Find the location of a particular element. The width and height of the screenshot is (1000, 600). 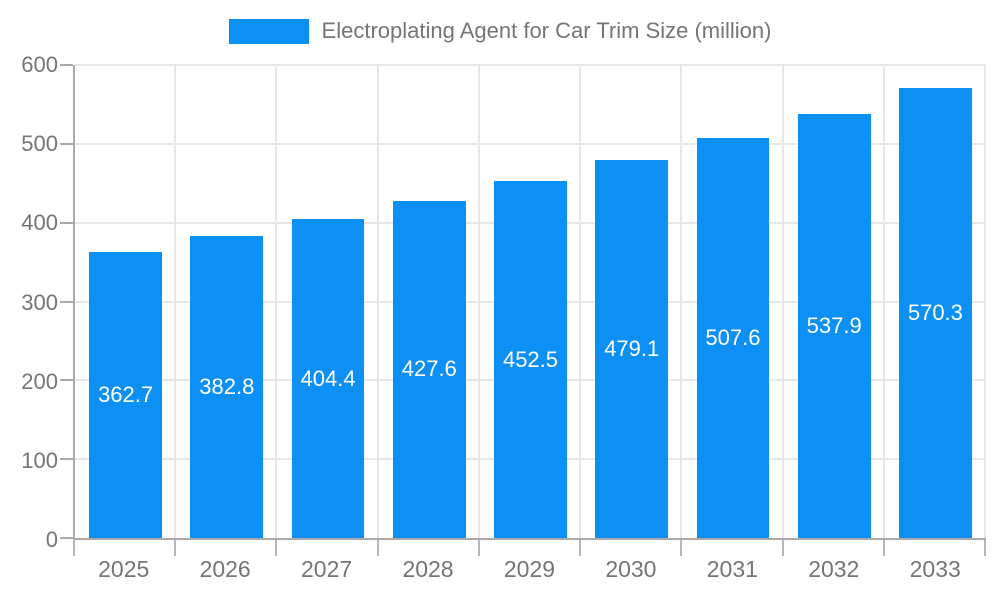

bar-value-label: 479.1 is located at coordinates (632, 349).